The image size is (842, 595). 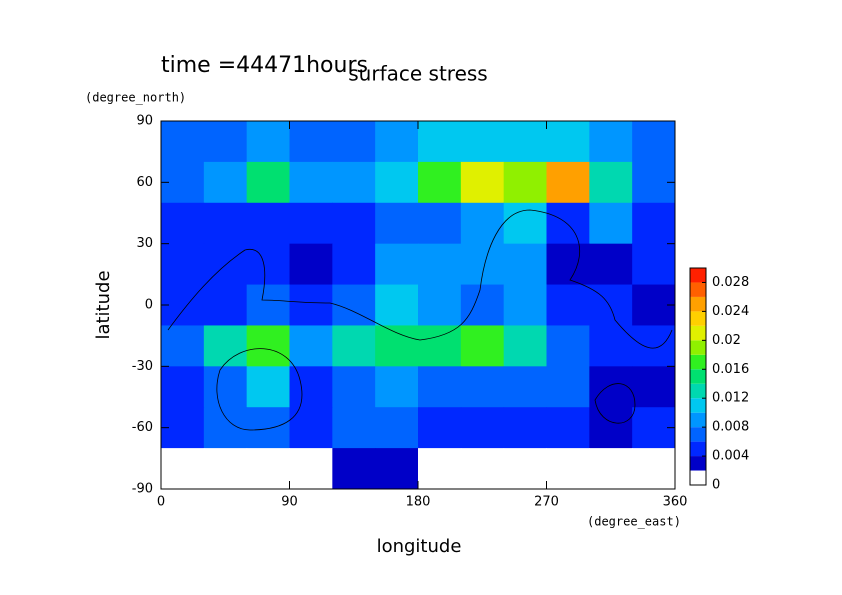 What do you see at coordinates (142, 427) in the screenshot?
I see `y-tick-label: -60` at bounding box center [142, 427].